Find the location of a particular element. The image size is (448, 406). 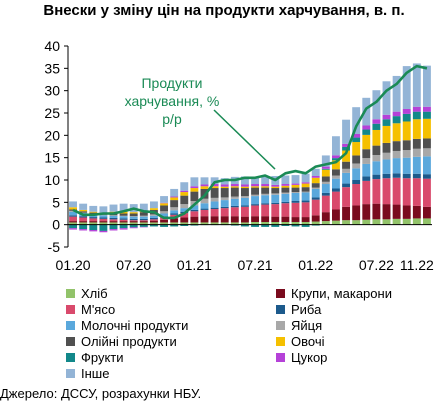

legend-label: Яйця is located at coordinates (307, 325).